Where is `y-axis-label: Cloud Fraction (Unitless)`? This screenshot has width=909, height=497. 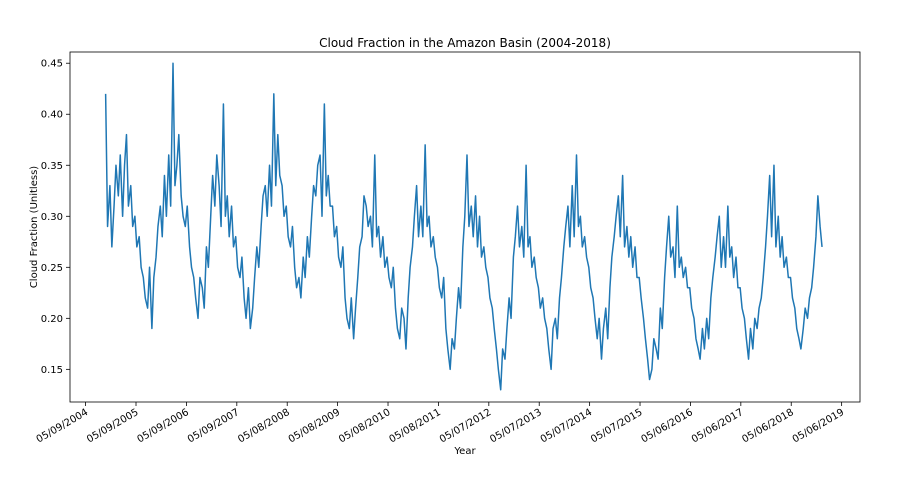 y-axis-label: Cloud Fraction (Unitless) is located at coordinates (34, 227).